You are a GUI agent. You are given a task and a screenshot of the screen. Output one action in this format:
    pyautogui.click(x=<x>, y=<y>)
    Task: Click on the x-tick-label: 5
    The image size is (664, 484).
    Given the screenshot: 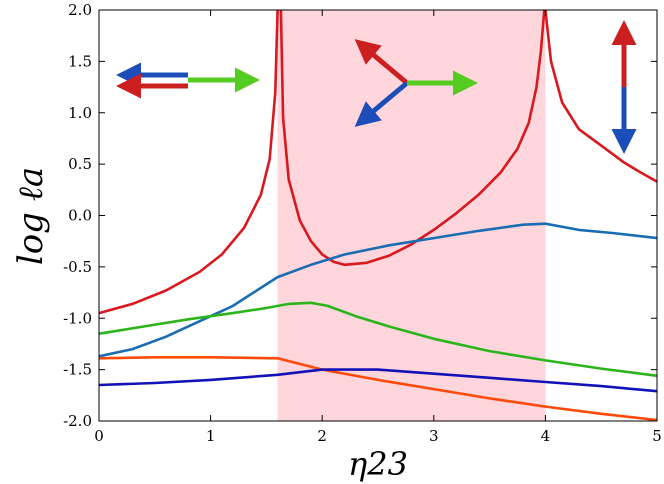 What is the action you would take?
    pyautogui.click(x=657, y=436)
    